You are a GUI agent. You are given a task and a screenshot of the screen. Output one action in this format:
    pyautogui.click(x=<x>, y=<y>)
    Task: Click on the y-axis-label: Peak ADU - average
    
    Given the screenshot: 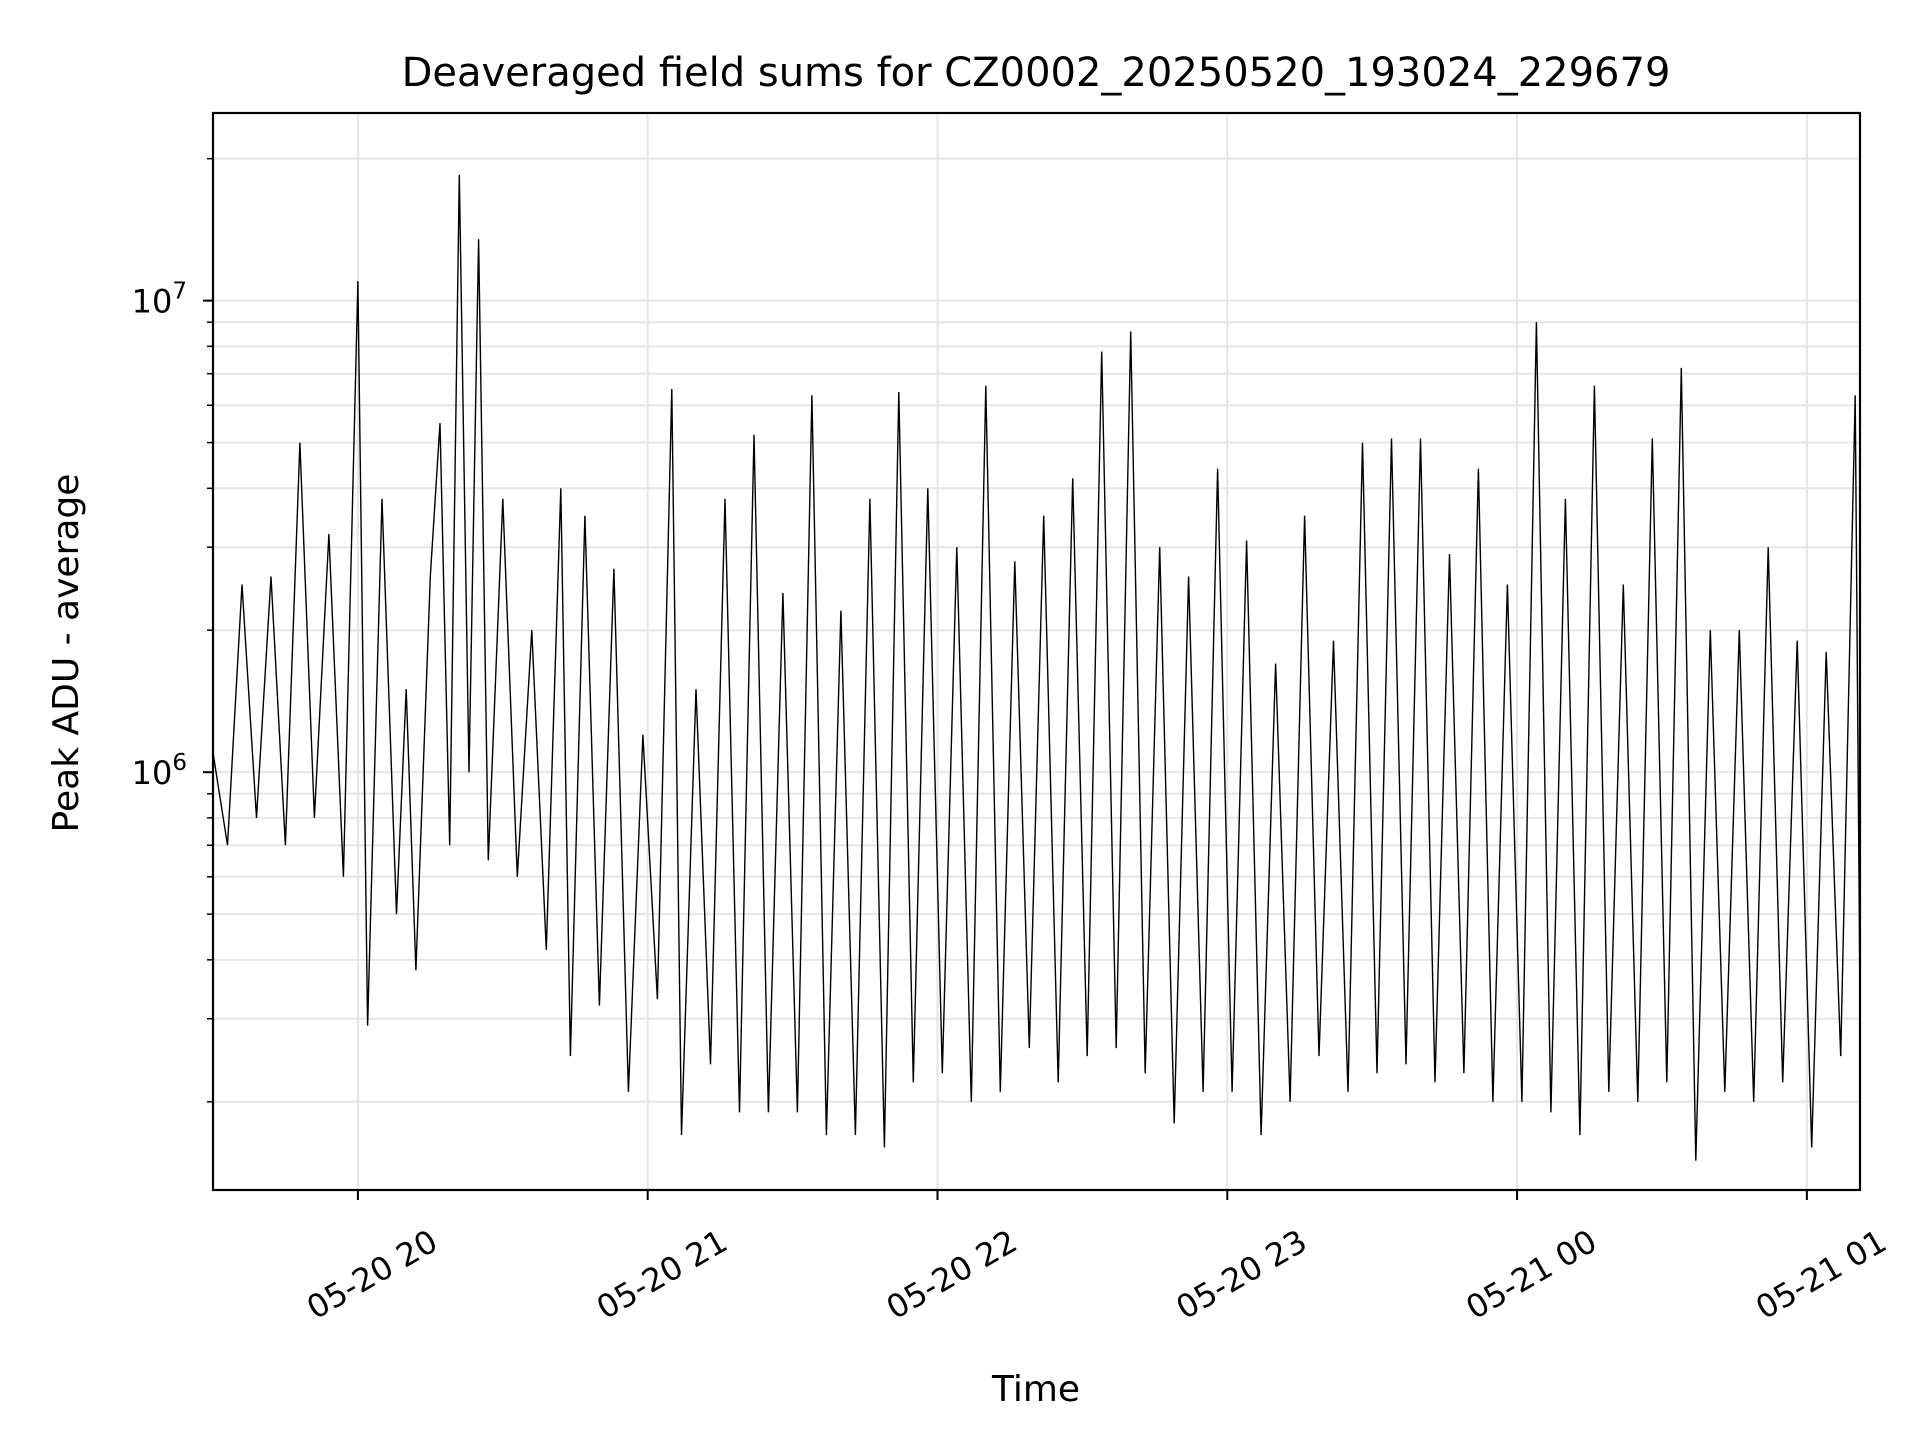 What is the action you would take?
    pyautogui.click(x=66, y=653)
    